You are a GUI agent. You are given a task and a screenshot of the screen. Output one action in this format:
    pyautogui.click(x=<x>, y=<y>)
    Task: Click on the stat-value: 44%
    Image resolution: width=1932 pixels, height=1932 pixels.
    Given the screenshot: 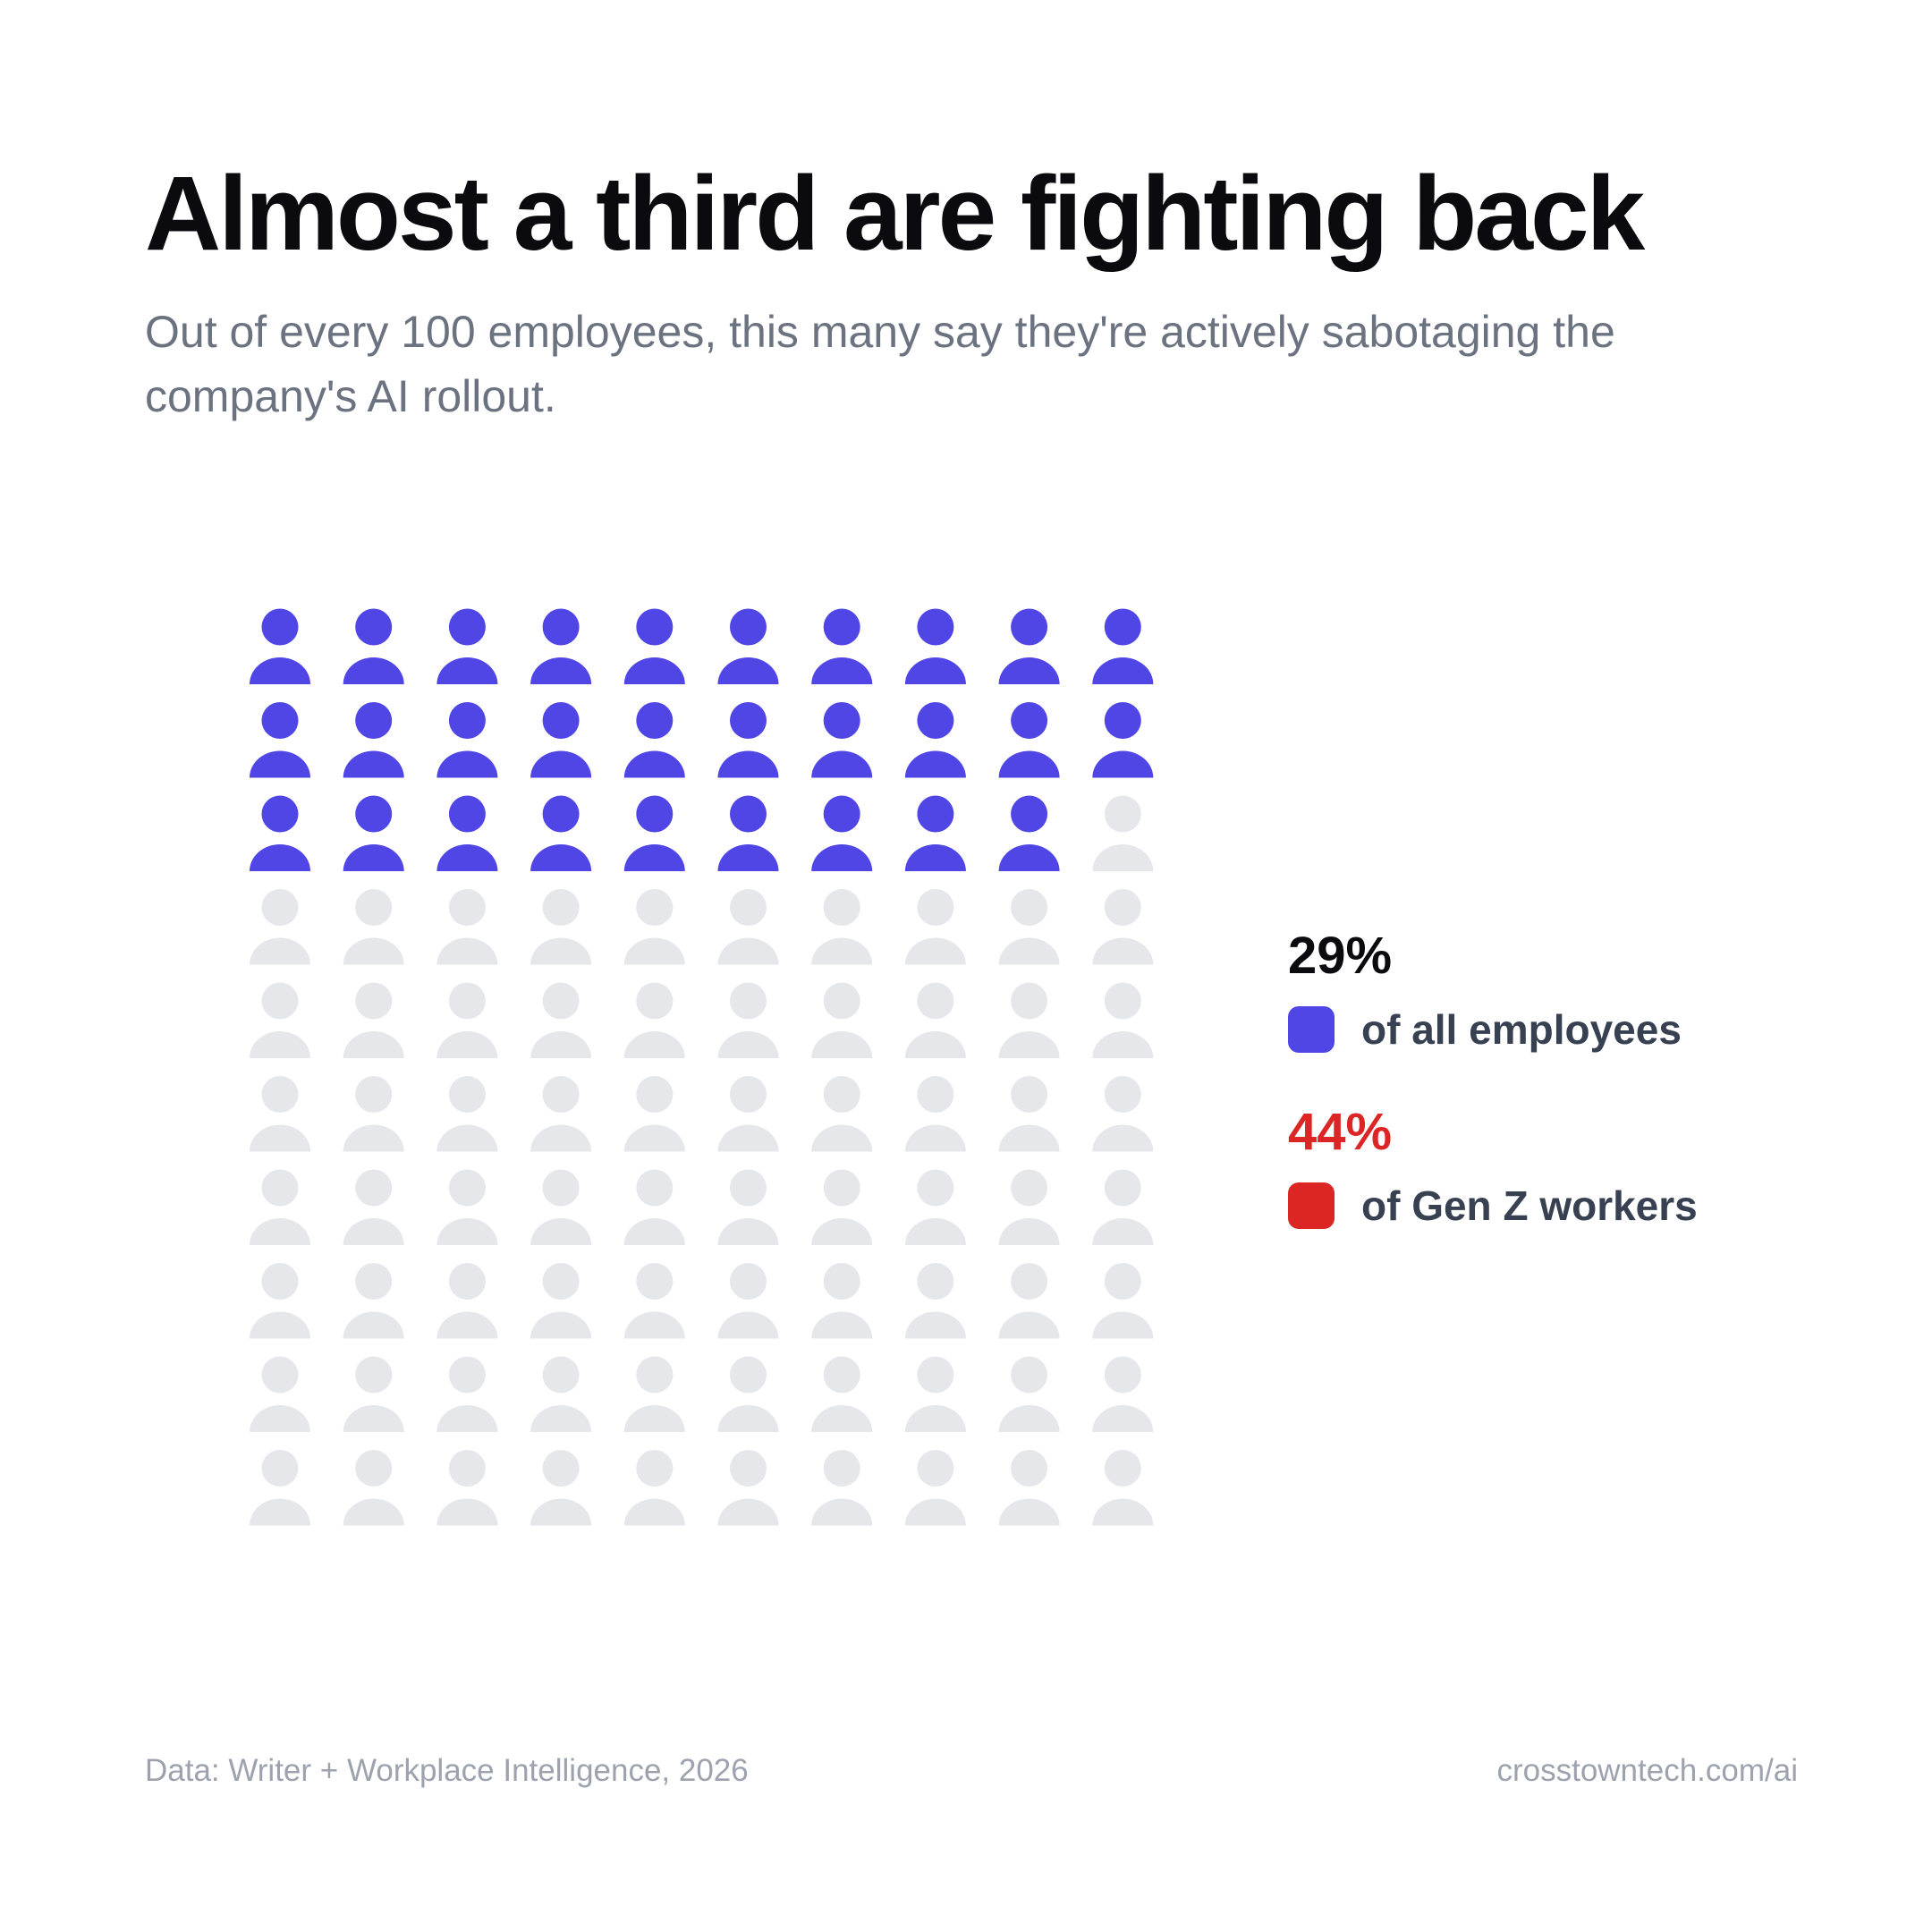 What is the action you would take?
    pyautogui.click(x=1340, y=1132)
    